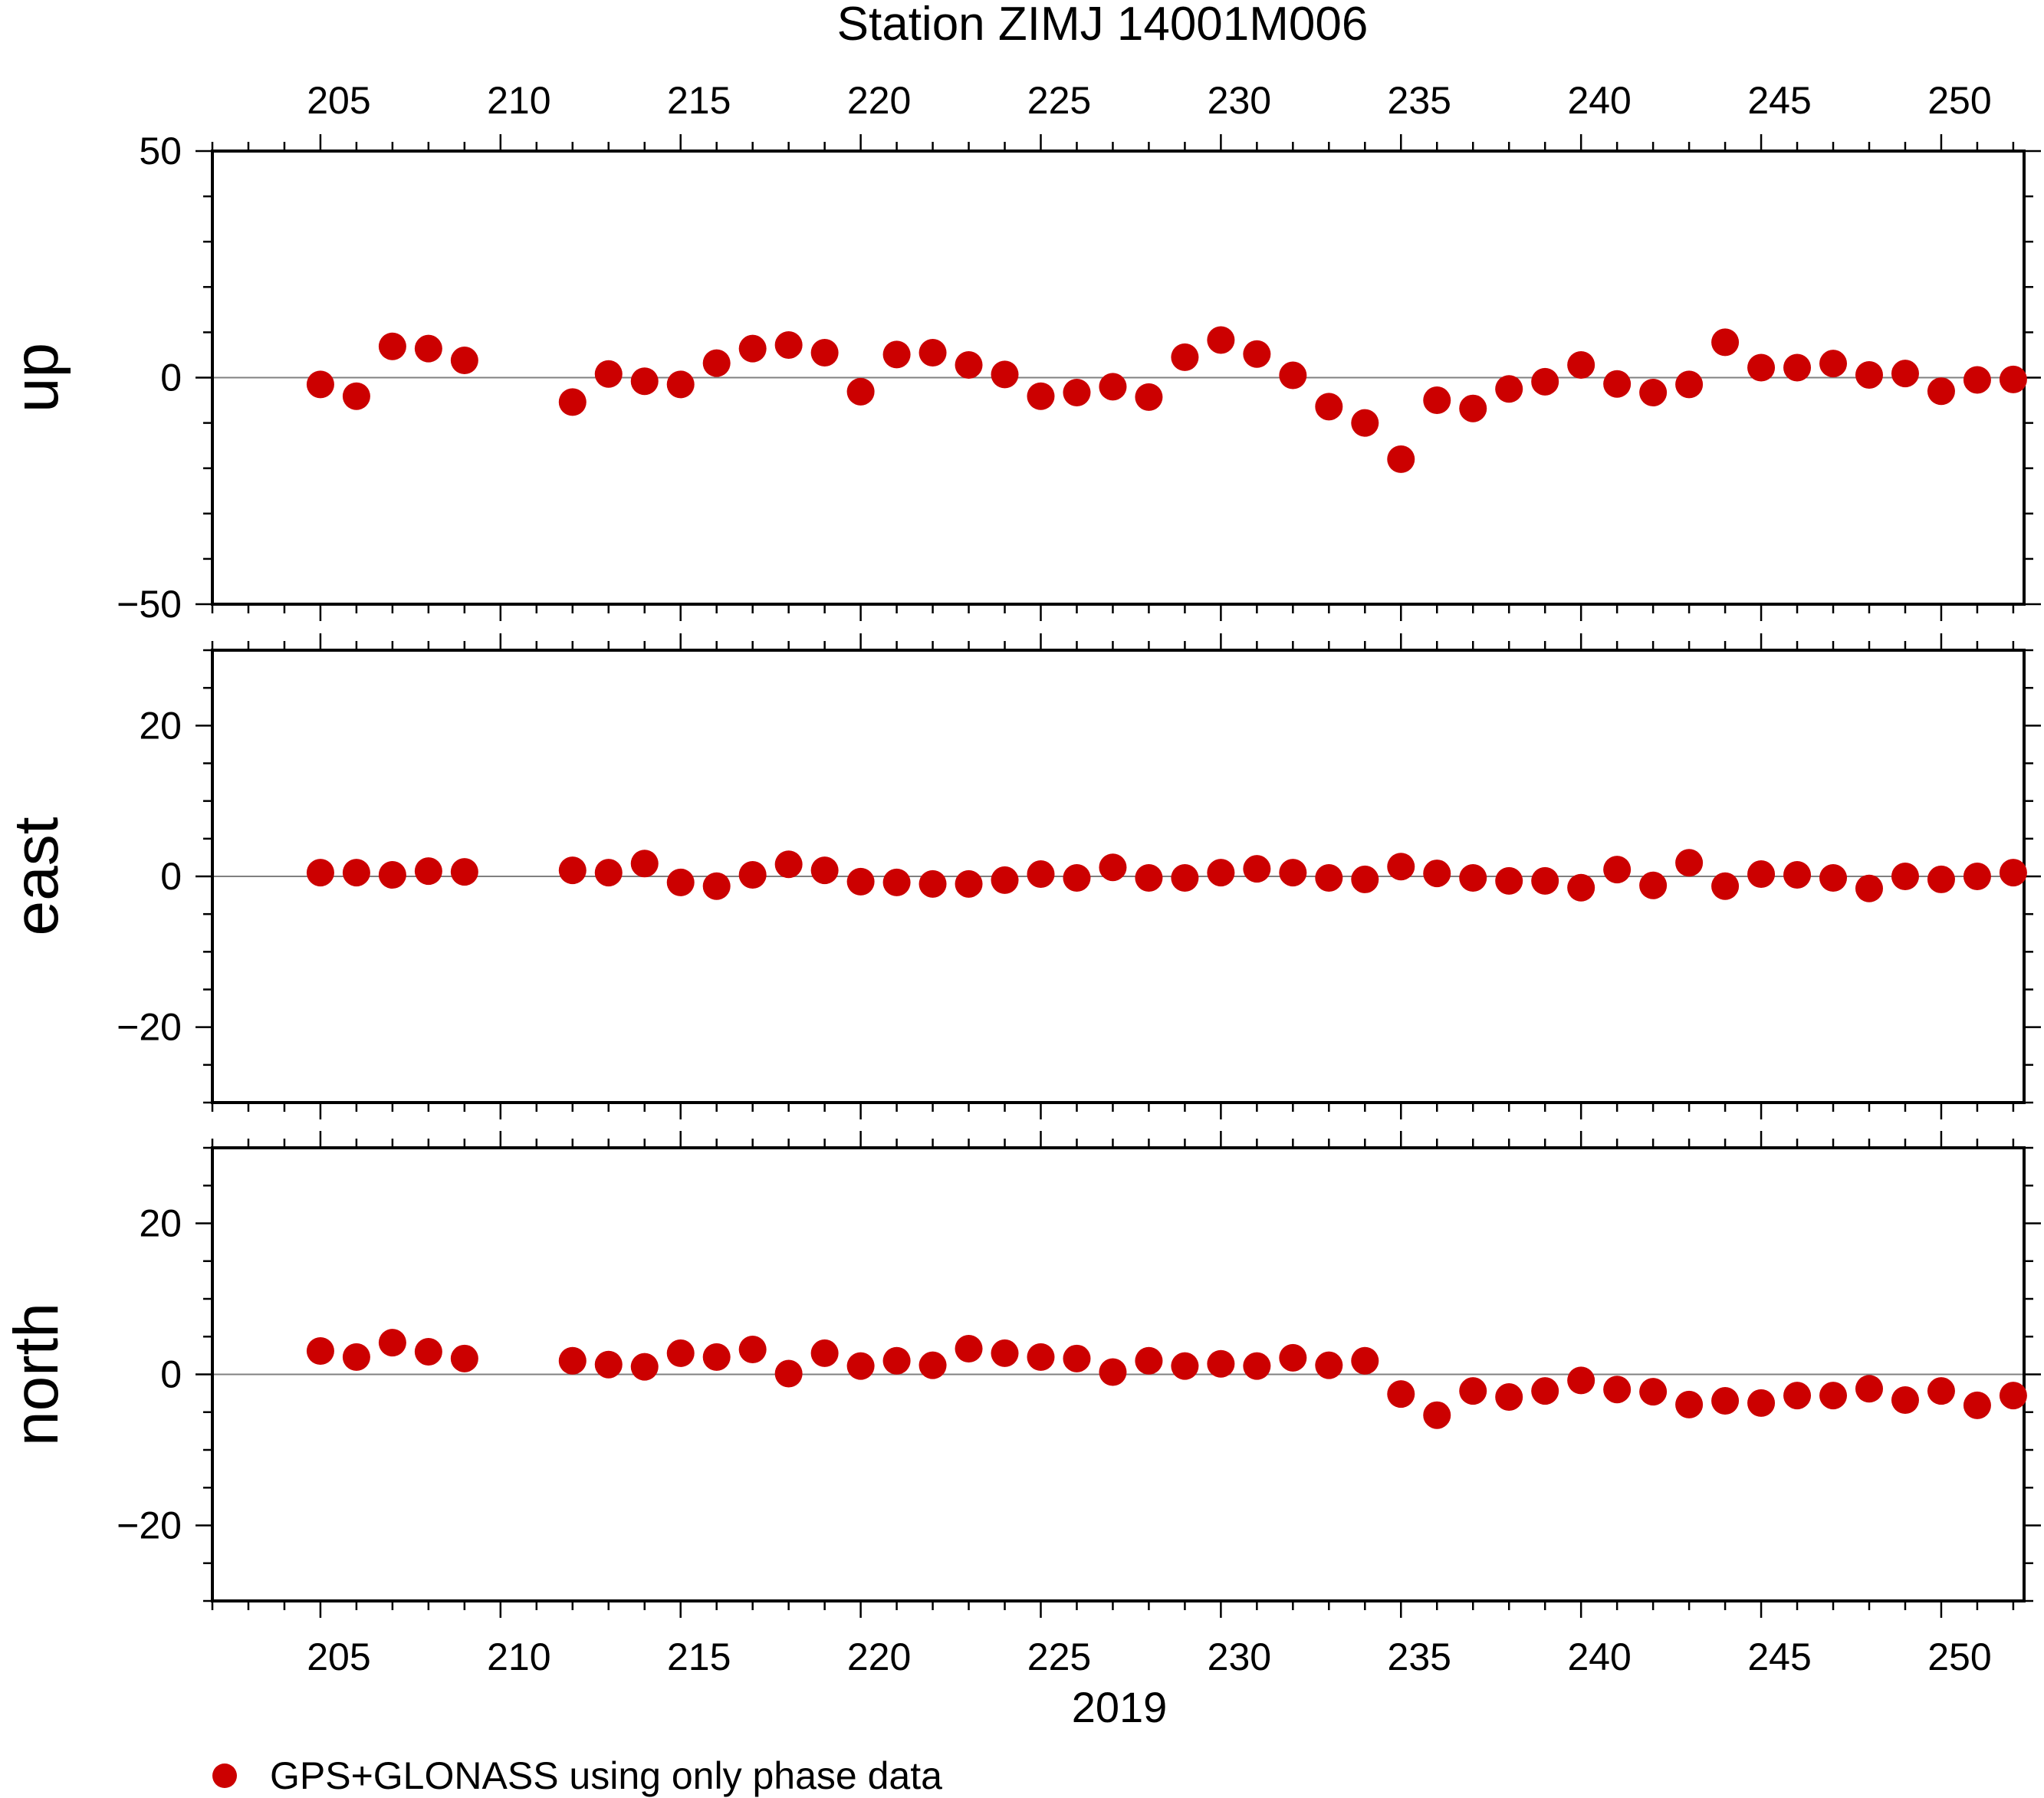 The image size is (2044, 1798). I want to click on x-tick-label-bottom: 220, so click(879, 1657).